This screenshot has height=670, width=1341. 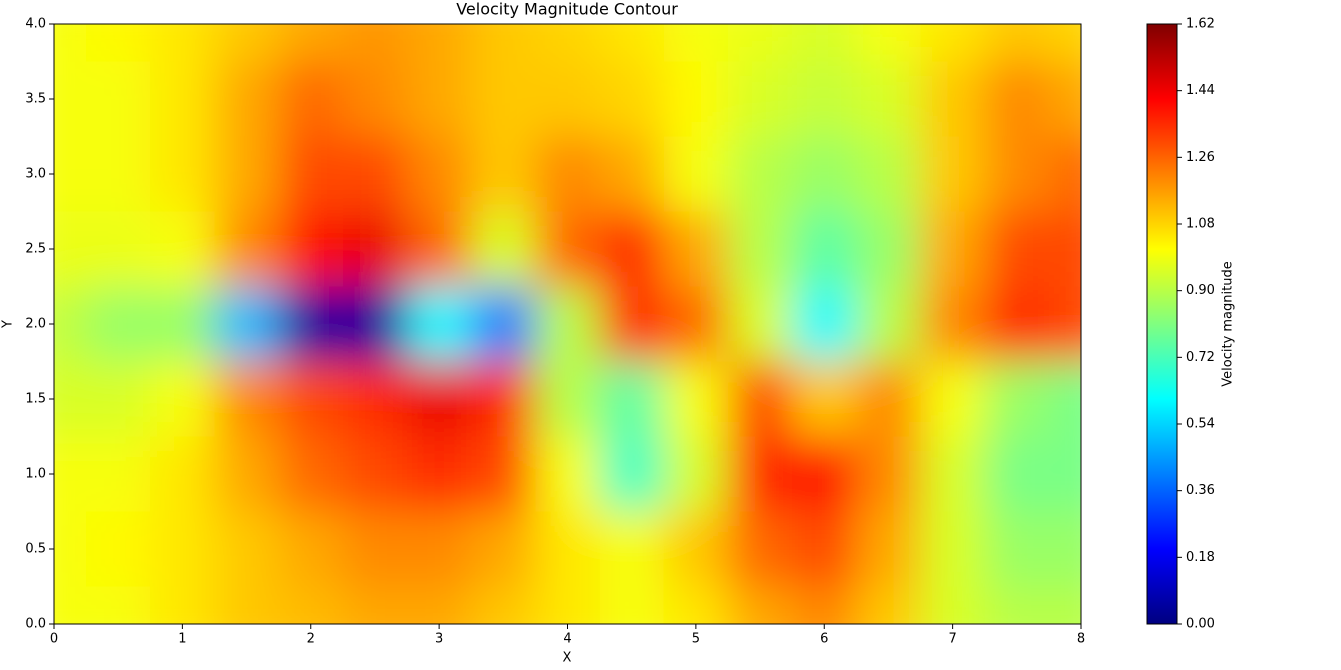 What do you see at coordinates (567, 9) in the screenshot?
I see `chart-title: Velocity Magnitude Contour` at bounding box center [567, 9].